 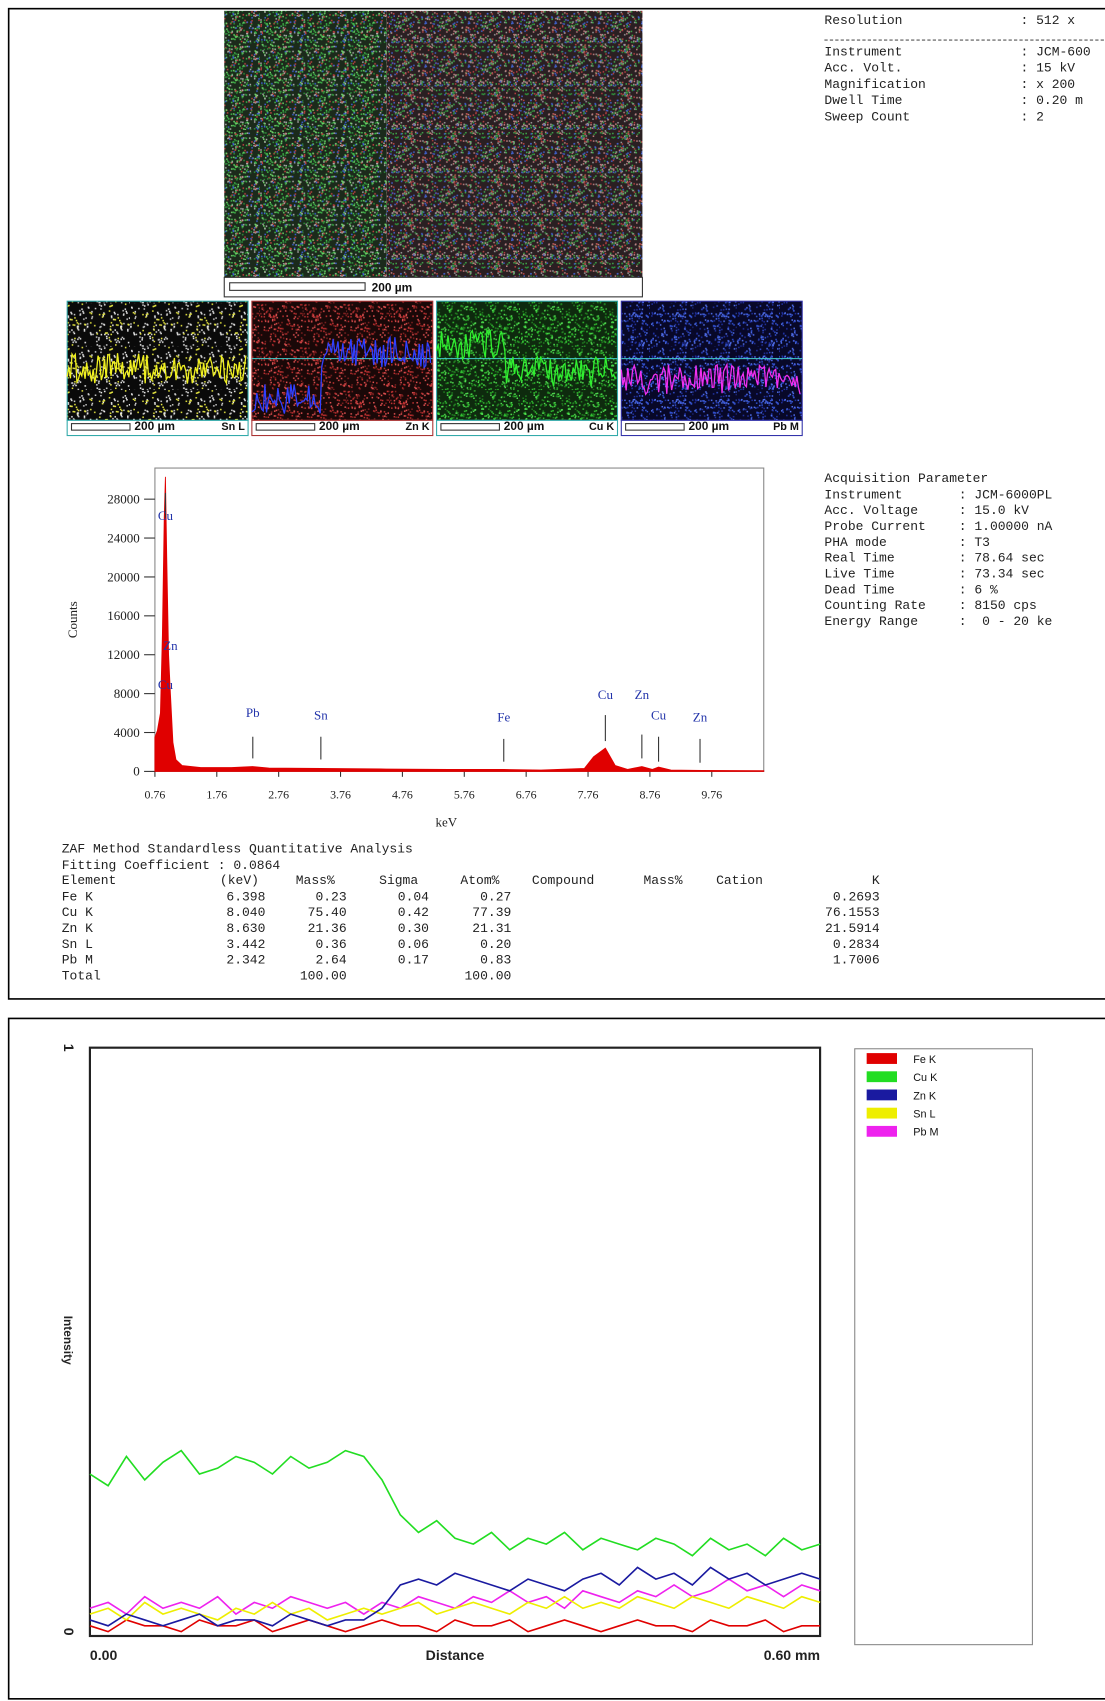 What do you see at coordinates (77, 928) in the screenshot?
I see `table-cell: Zn K` at bounding box center [77, 928].